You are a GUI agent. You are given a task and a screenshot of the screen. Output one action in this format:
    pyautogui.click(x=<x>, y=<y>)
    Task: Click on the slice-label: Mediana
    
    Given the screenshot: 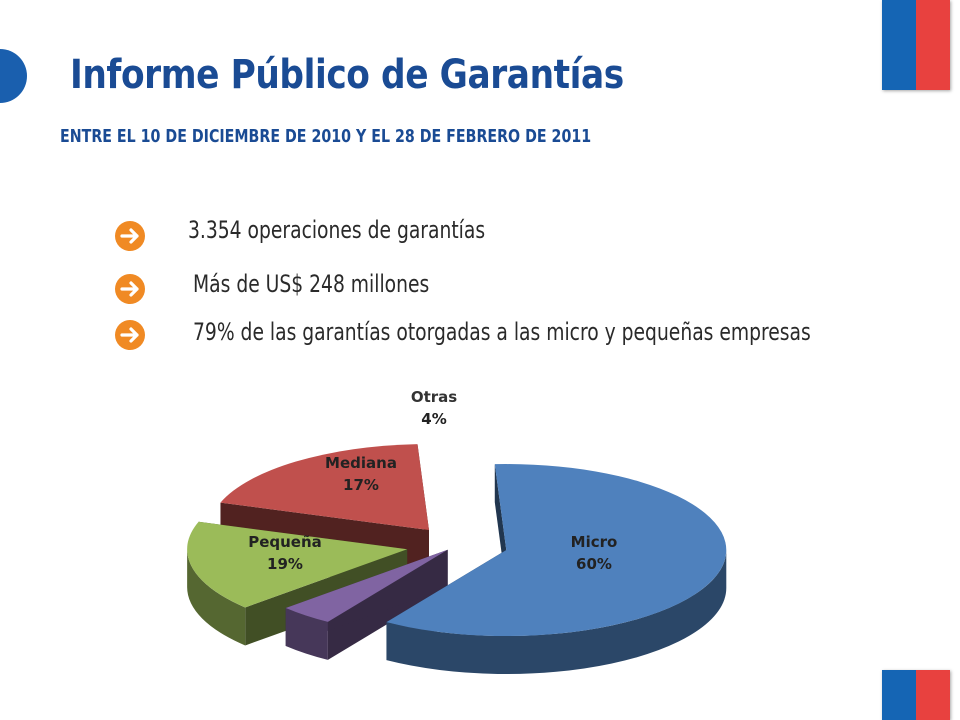 What is the action you would take?
    pyautogui.click(x=361, y=463)
    